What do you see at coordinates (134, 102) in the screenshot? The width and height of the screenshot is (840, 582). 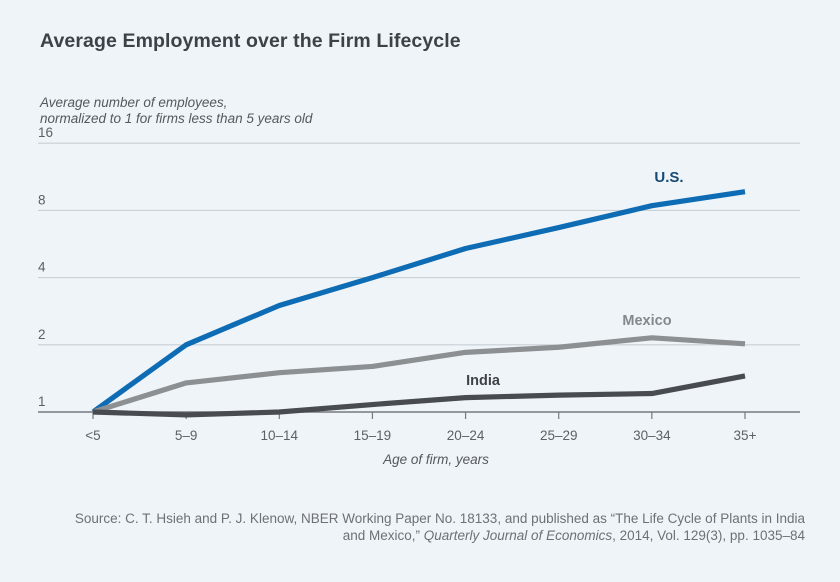 I see `y-axis-description-line1: Average number of employees,` at bounding box center [134, 102].